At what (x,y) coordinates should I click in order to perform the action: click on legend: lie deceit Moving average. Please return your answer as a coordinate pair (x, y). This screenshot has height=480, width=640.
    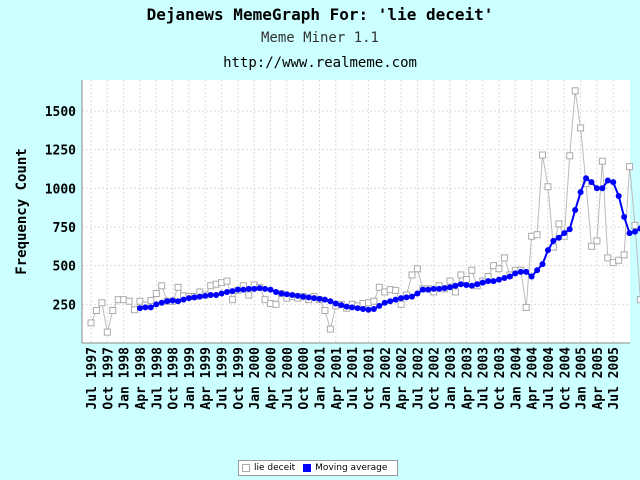
    Looking at the image, I should click on (318, 468).